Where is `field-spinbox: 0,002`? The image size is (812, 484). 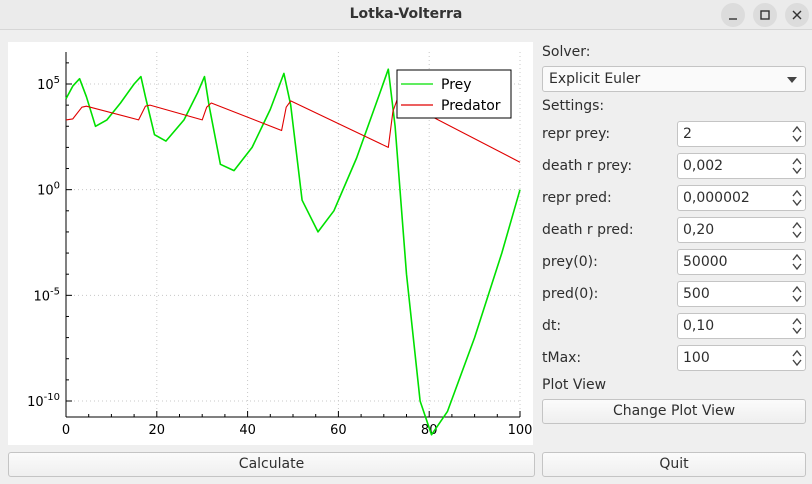 field-spinbox: 0,002 is located at coordinates (741, 166).